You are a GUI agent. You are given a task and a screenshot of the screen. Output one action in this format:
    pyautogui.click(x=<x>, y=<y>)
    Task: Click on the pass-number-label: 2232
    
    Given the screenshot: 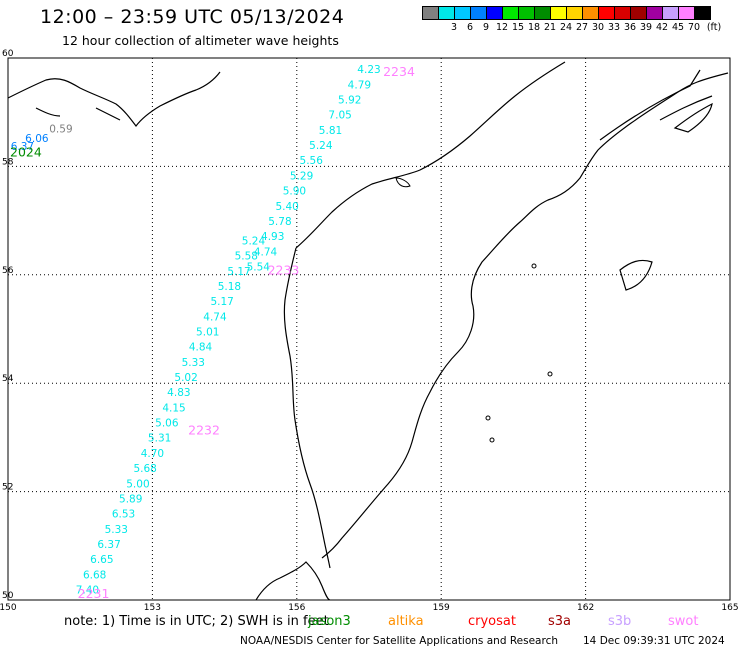 What is the action you would take?
    pyautogui.click(x=204, y=429)
    